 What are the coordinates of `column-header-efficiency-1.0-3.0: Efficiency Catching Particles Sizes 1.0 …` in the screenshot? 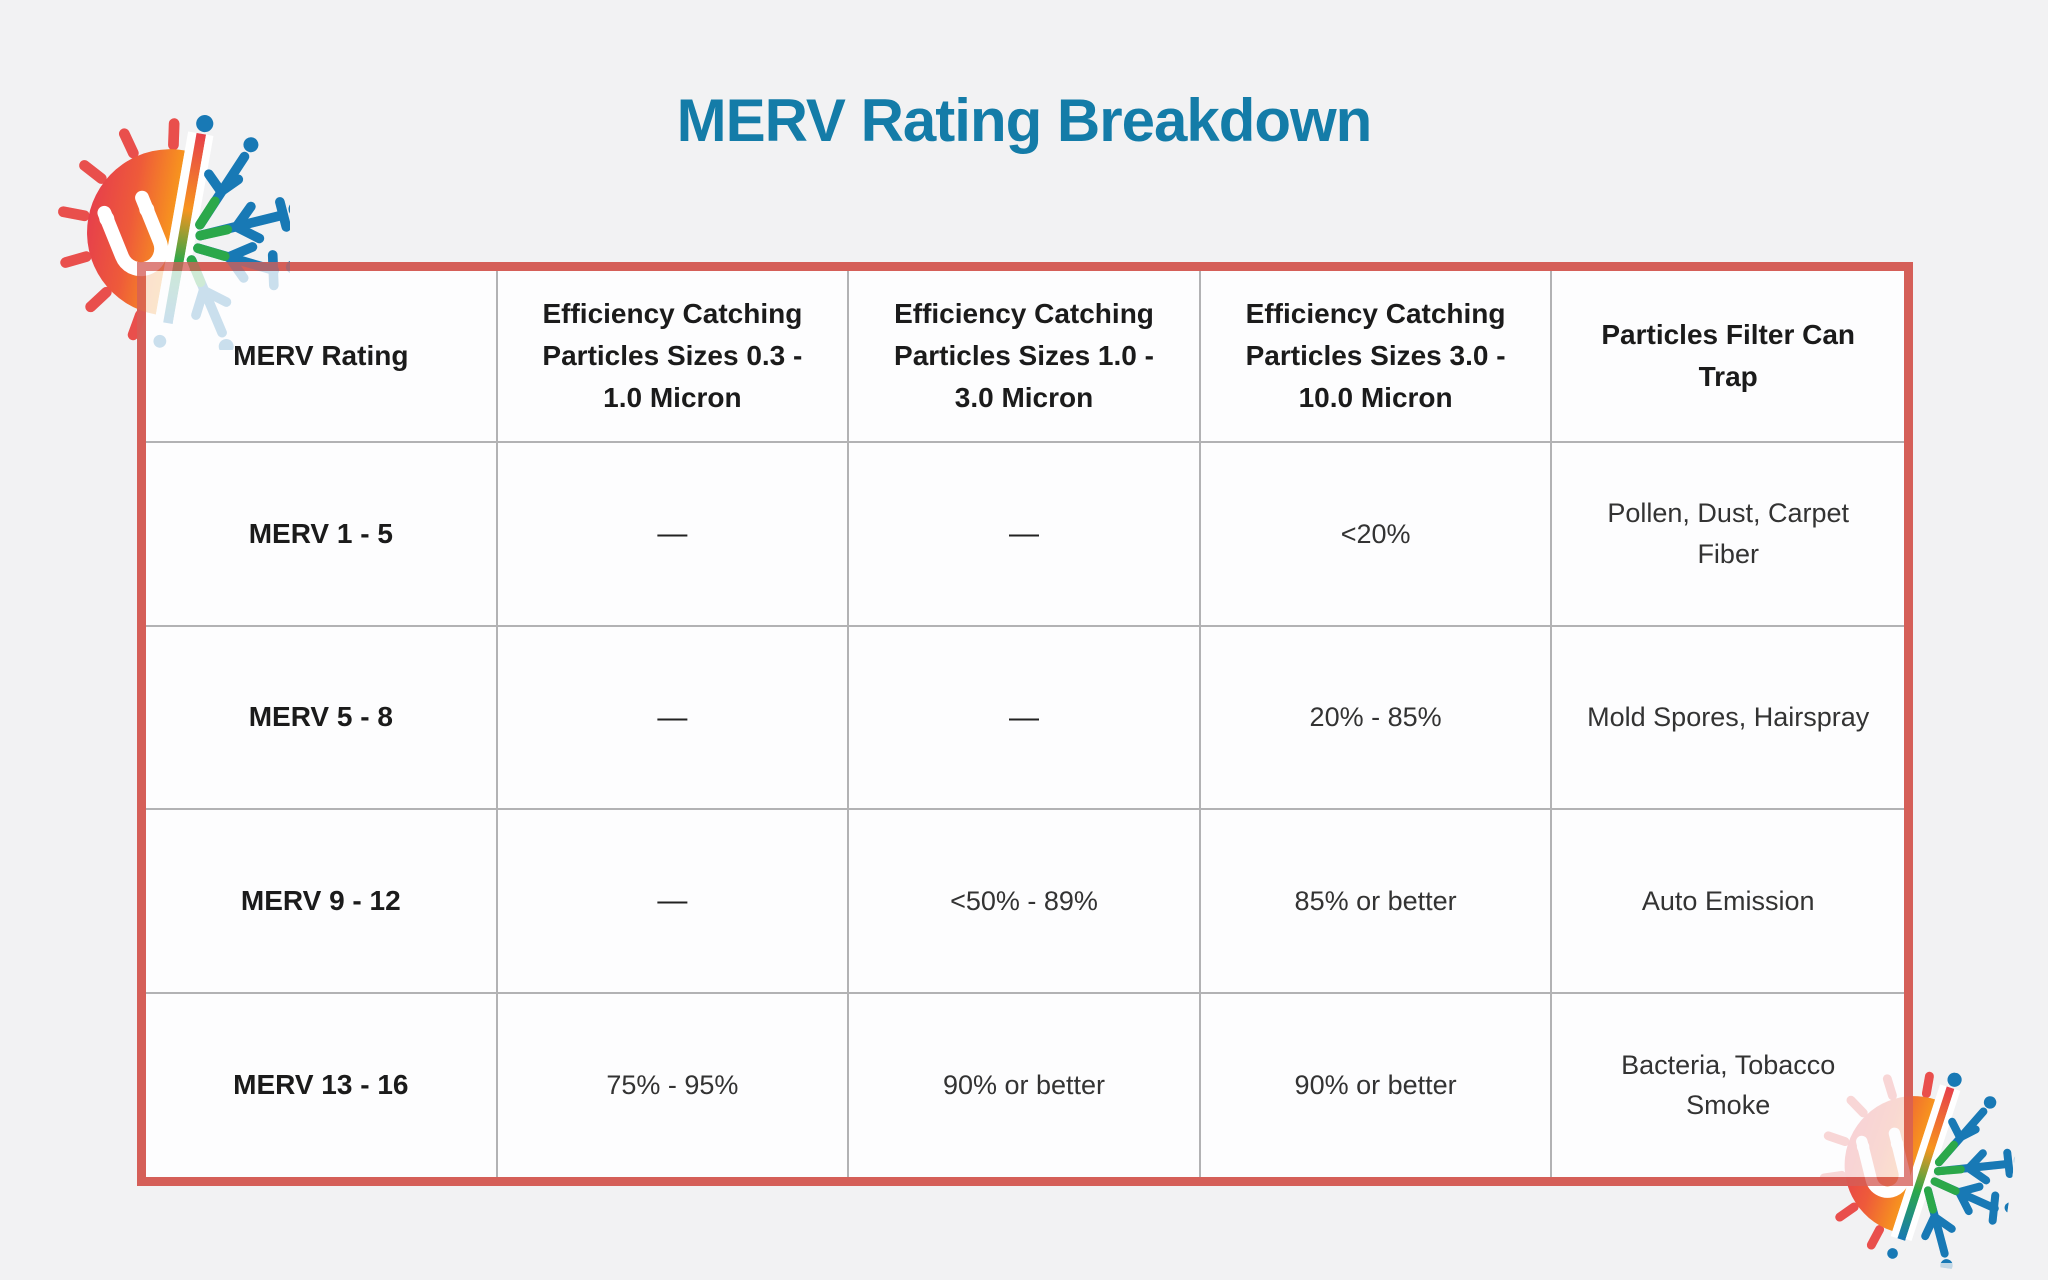 It's located at (1025, 357).